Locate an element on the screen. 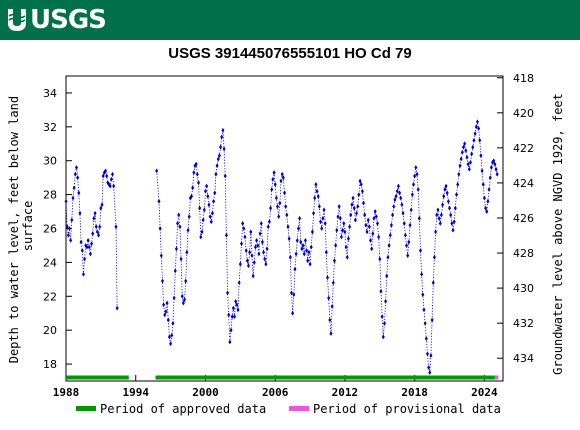 The width and height of the screenshot is (580, 430). usgs-logo-icon is located at coordinates (17, 20).